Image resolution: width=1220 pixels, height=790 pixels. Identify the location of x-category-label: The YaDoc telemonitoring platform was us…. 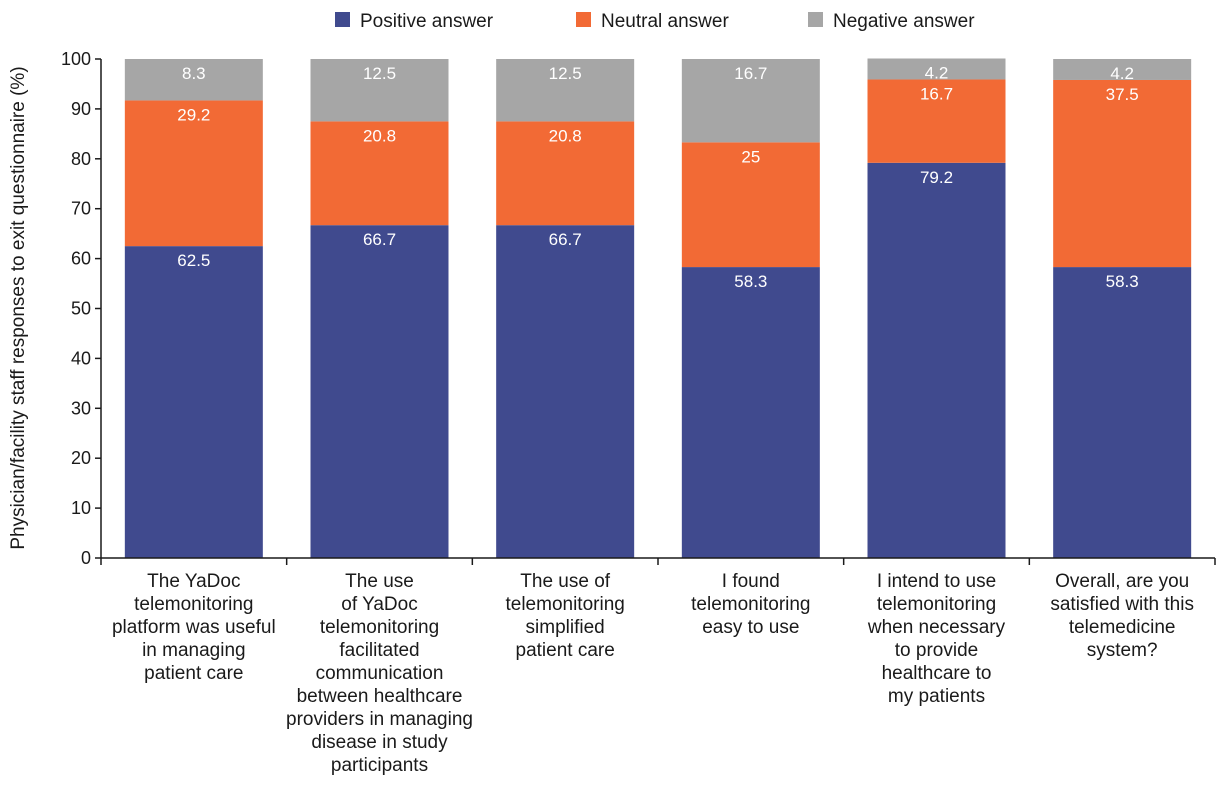
(193, 627).